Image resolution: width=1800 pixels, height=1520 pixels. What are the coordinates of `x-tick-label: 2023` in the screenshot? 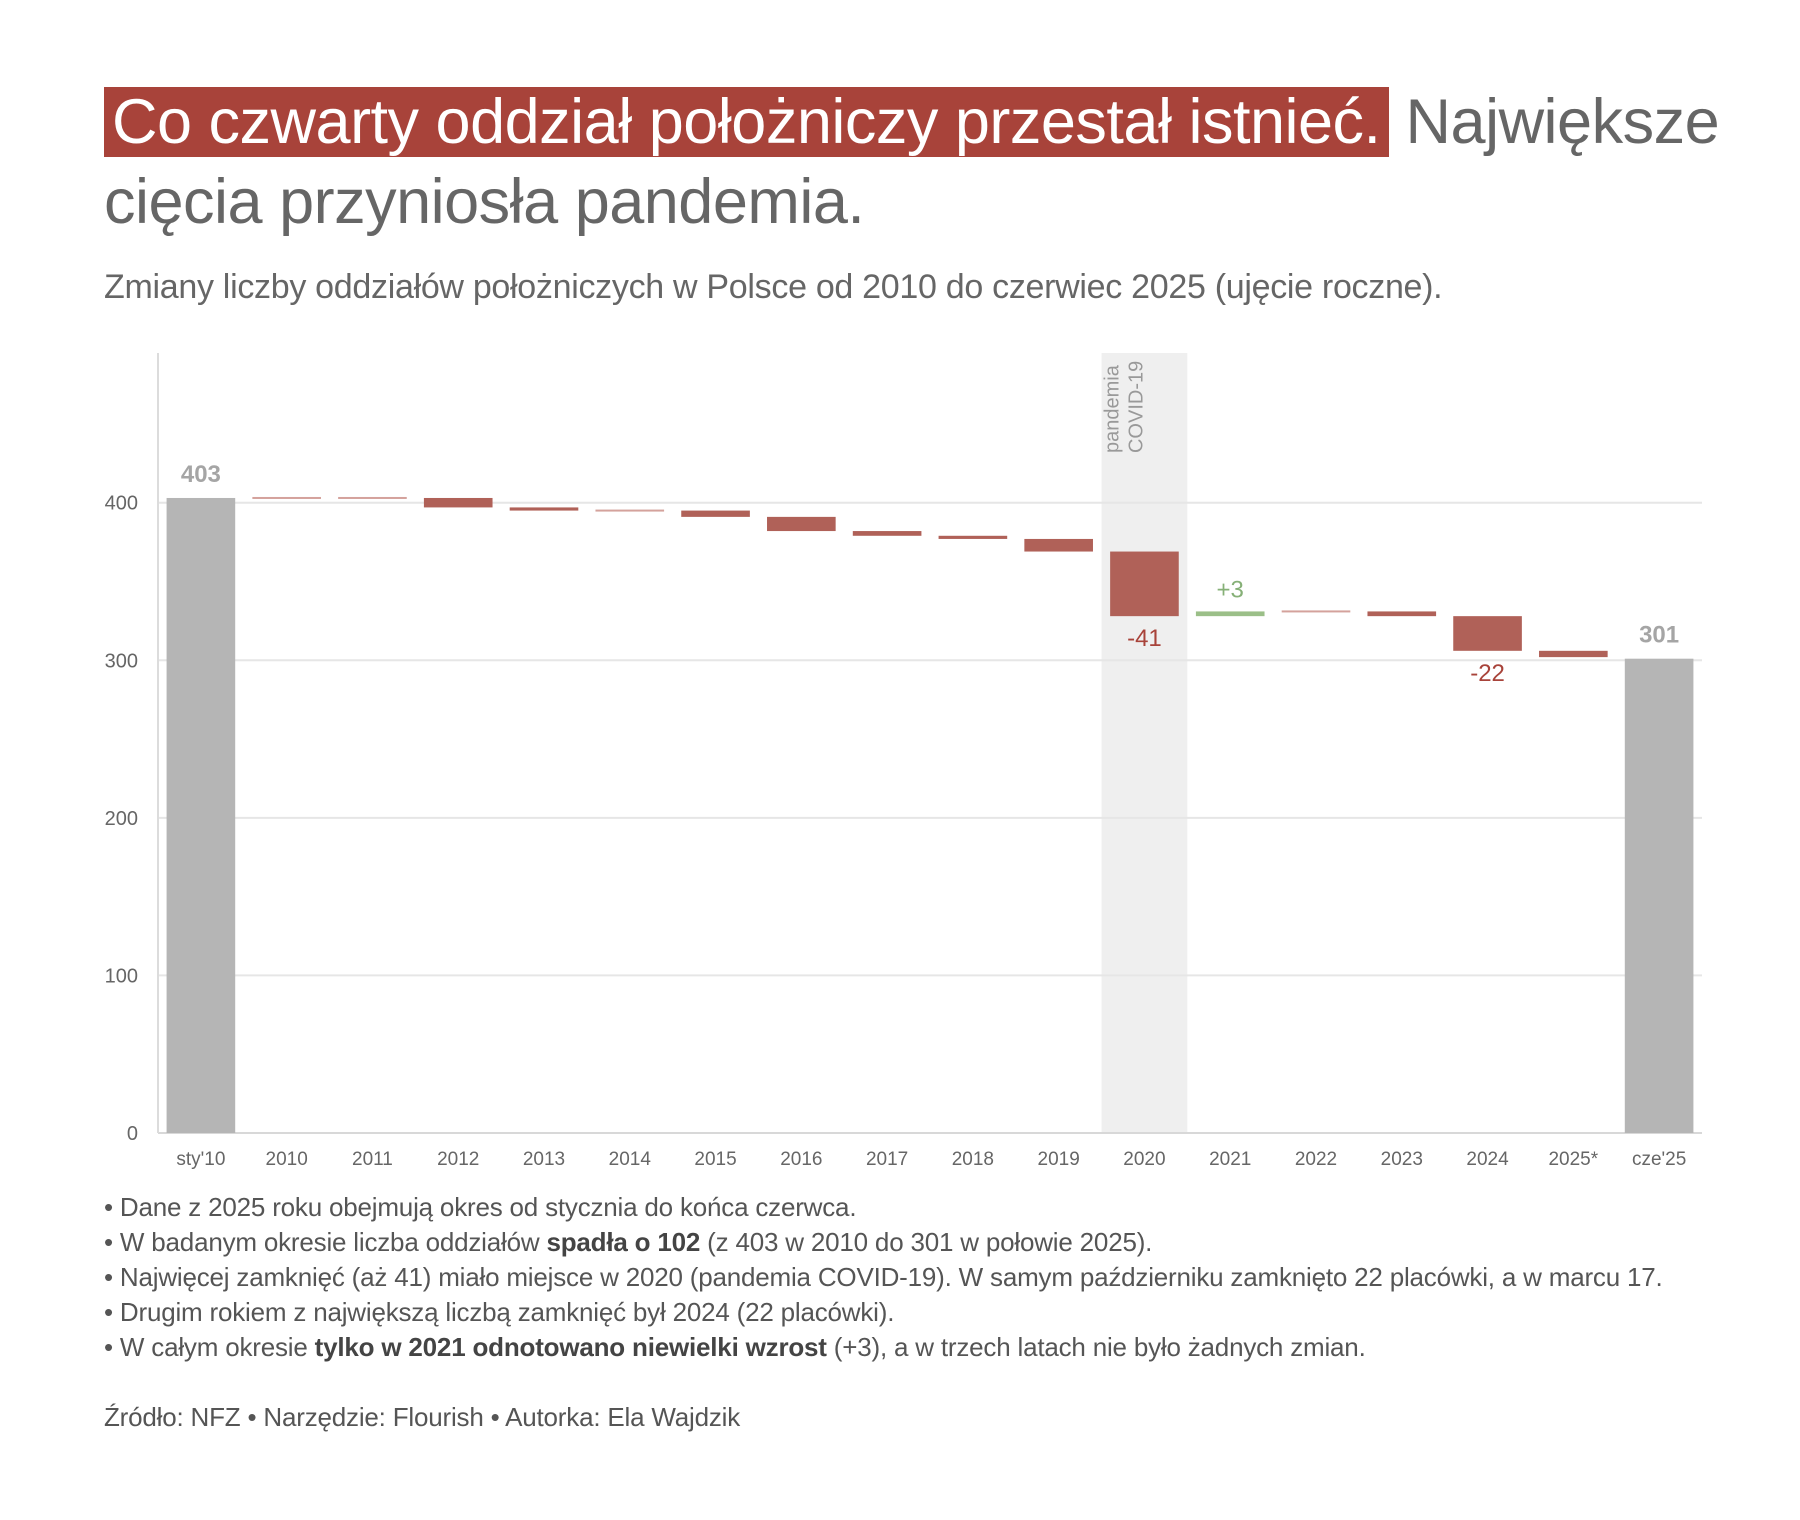 It's located at (1402, 1159).